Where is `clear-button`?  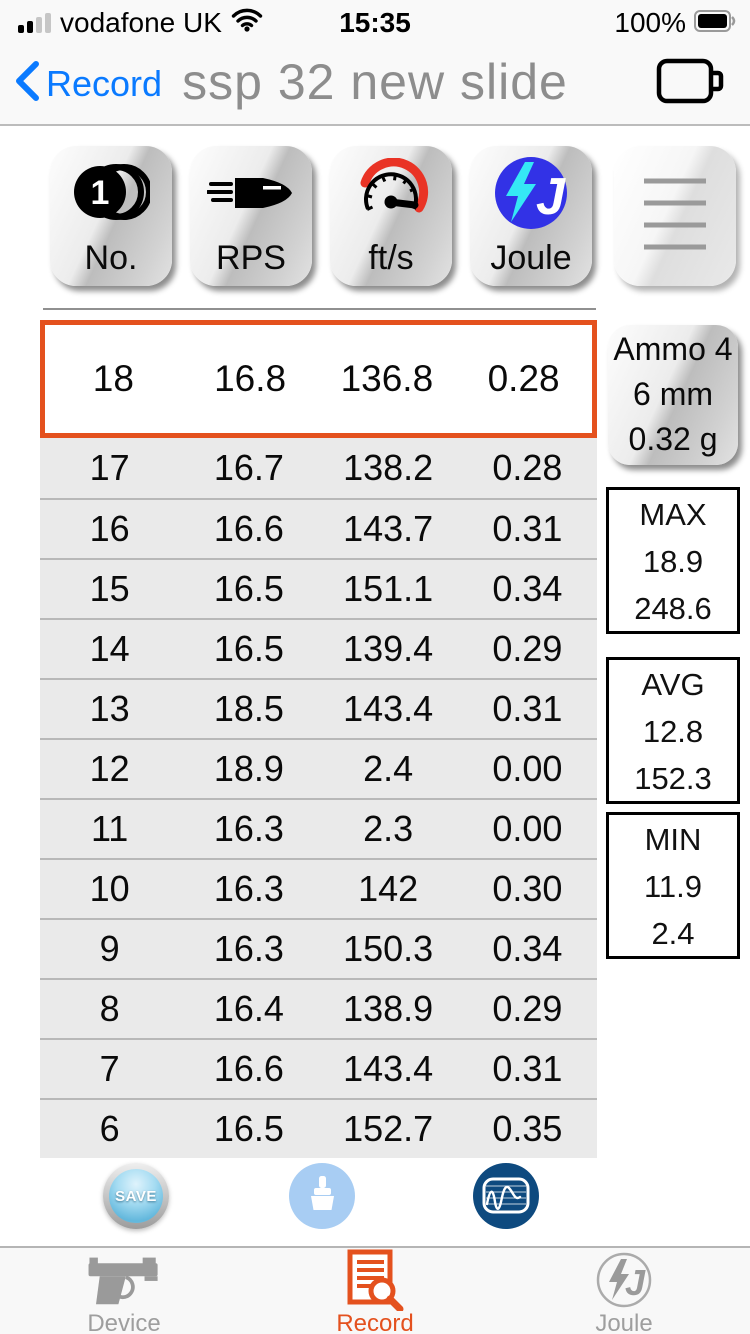 clear-button is located at coordinates (322, 1196).